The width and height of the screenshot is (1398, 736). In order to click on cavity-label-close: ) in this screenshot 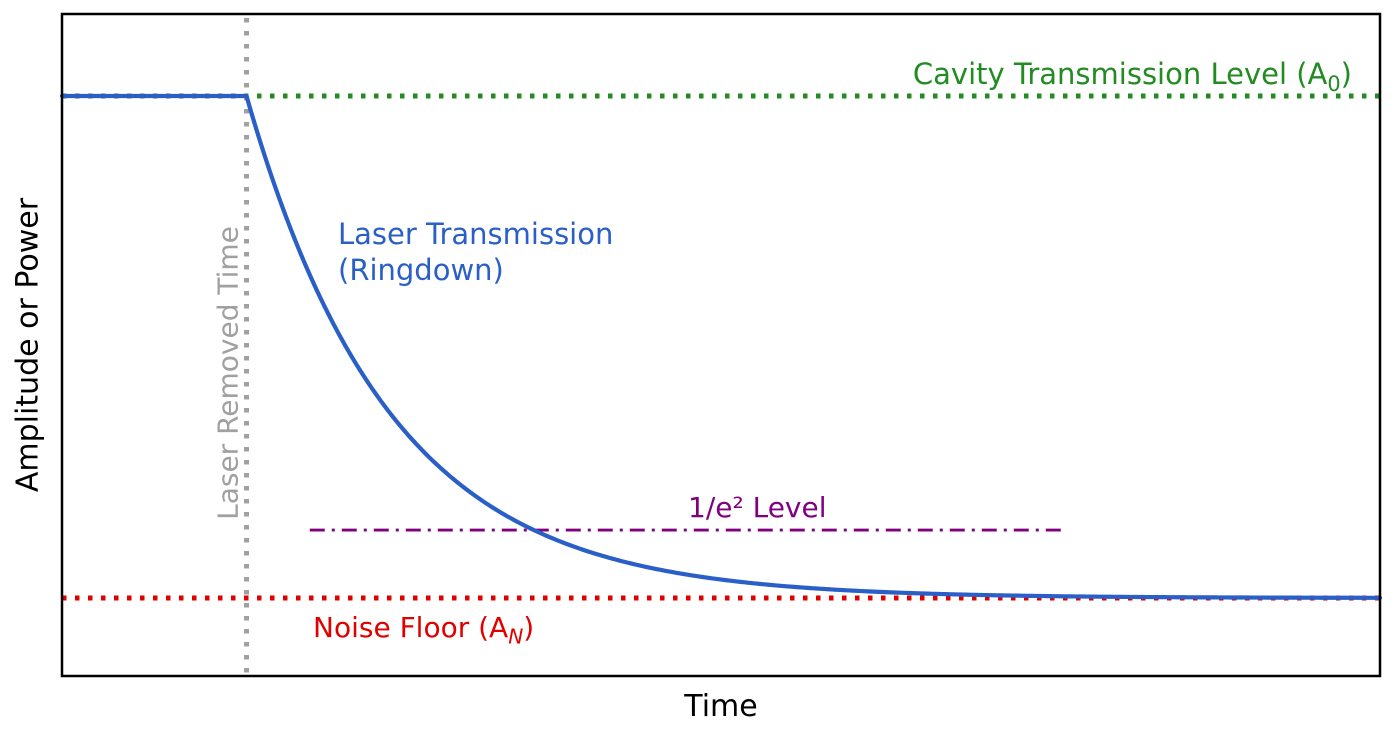, I will do `click(1346, 74)`.